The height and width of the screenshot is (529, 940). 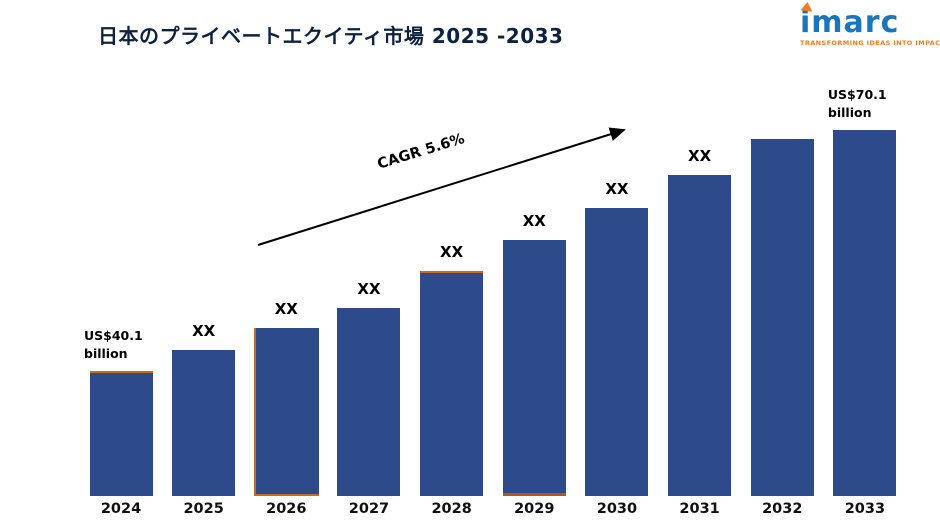 I want to click on bar-2031, so click(x=700, y=335).